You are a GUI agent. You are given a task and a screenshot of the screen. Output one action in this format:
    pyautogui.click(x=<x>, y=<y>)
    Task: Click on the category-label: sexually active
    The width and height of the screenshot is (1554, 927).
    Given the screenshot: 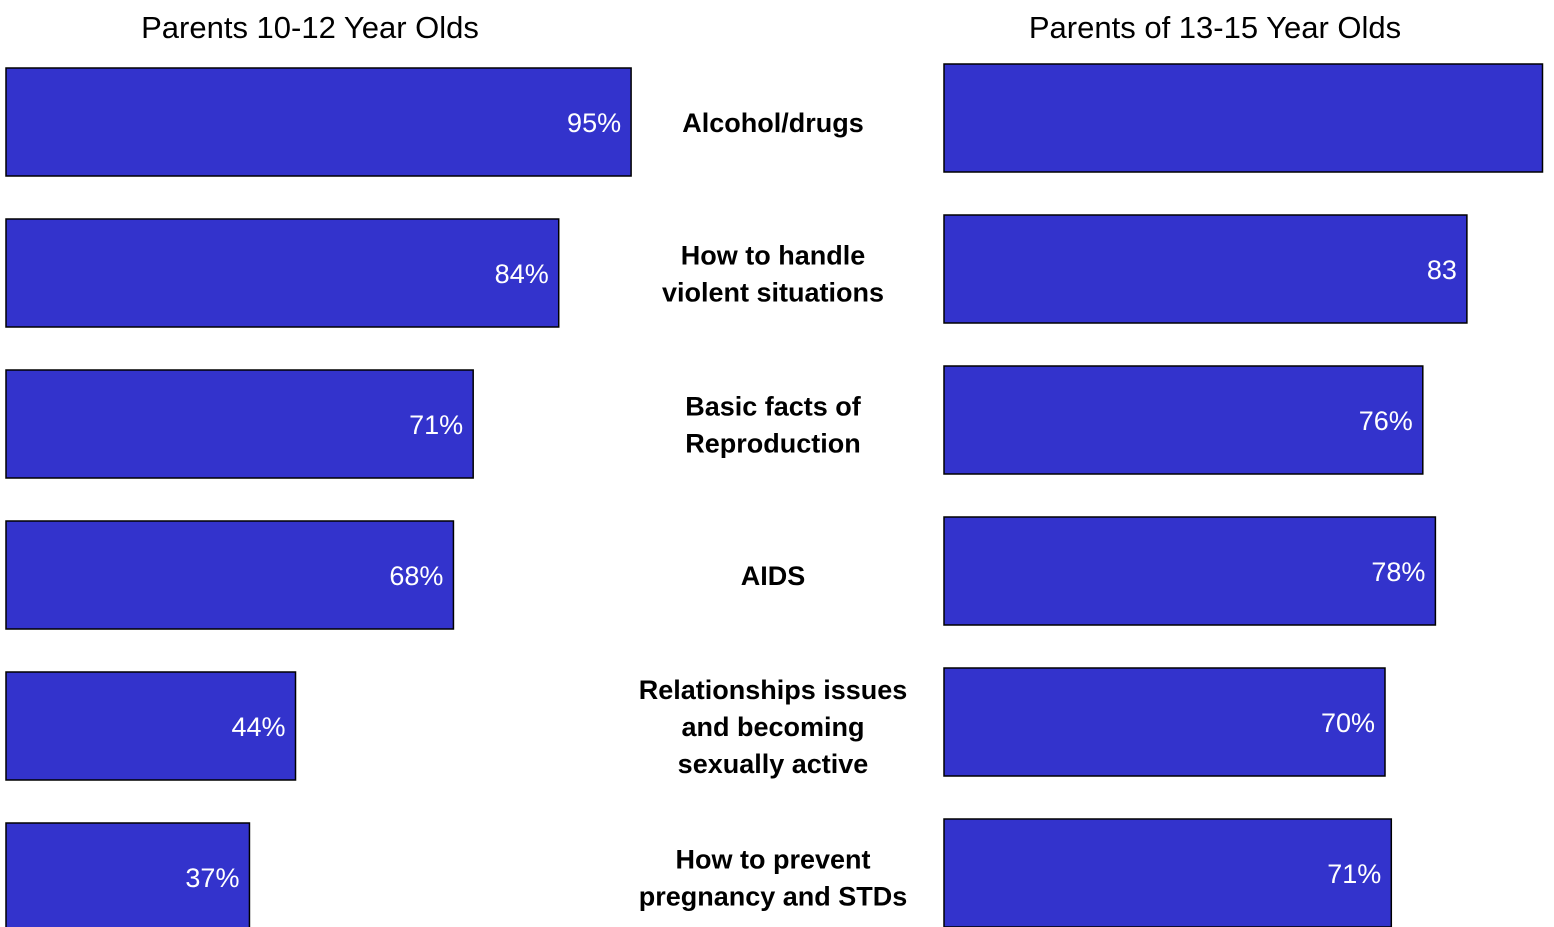 What is the action you would take?
    pyautogui.click(x=773, y=764)
    